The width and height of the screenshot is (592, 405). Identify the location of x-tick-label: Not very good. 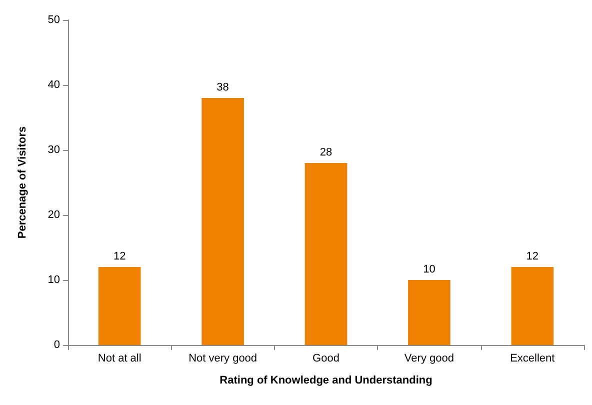
(223, 358).